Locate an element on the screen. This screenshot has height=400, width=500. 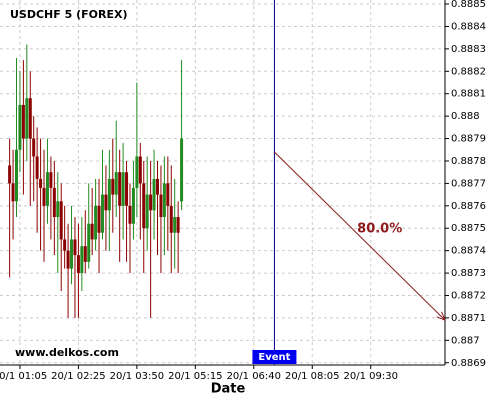
y-tick-label: 0.8874 is located at coordinates (468, 251).